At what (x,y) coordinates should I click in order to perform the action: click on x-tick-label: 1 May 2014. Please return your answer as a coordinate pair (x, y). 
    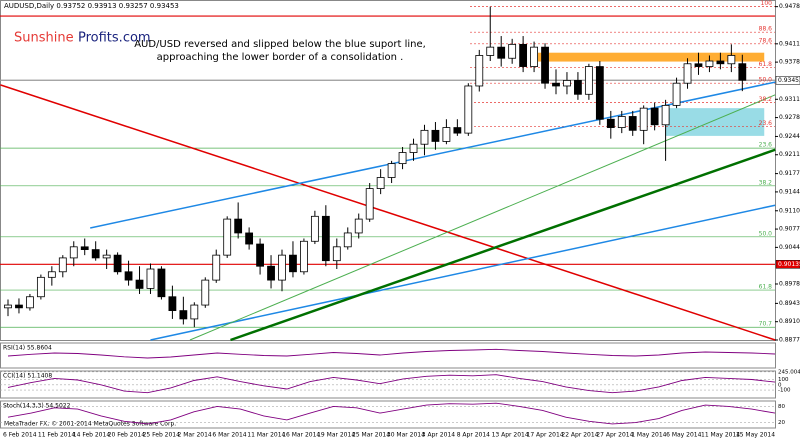
    Looking at the image, I should click on (648, 435).